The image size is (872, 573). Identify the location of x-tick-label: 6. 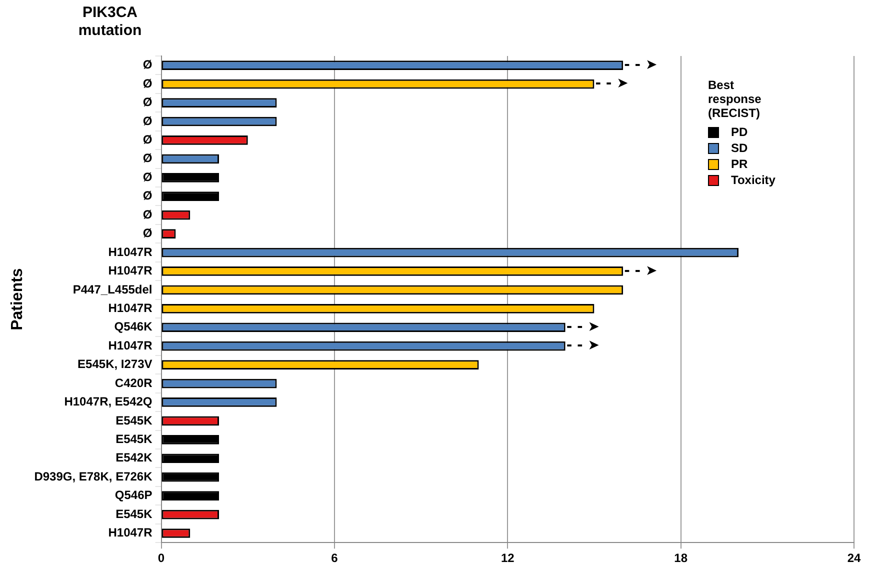
(334, 558).